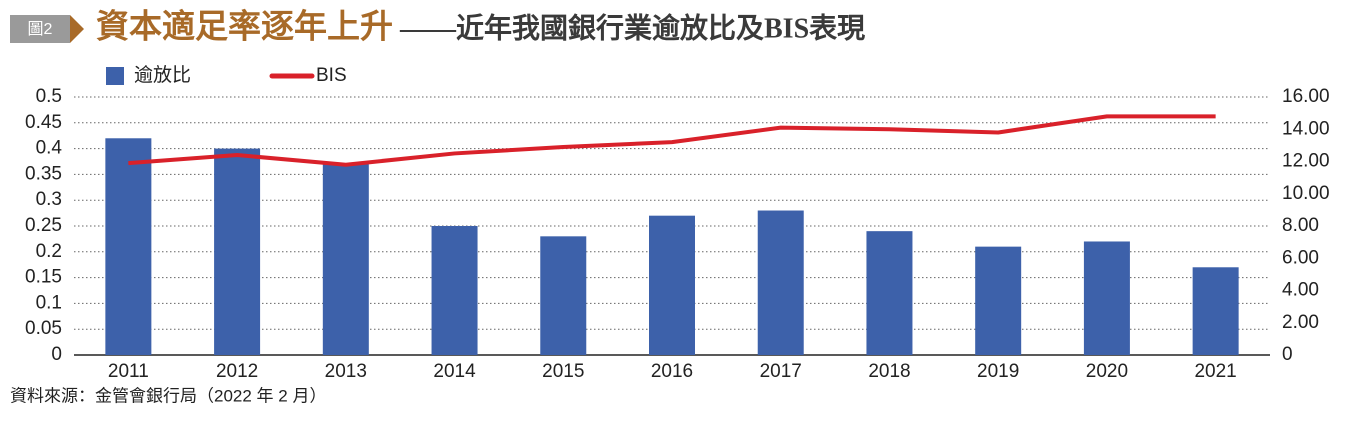  Describe the element at coordinates (56, 354) in the screenshot. I see `y-tick-label: 0` at that location.